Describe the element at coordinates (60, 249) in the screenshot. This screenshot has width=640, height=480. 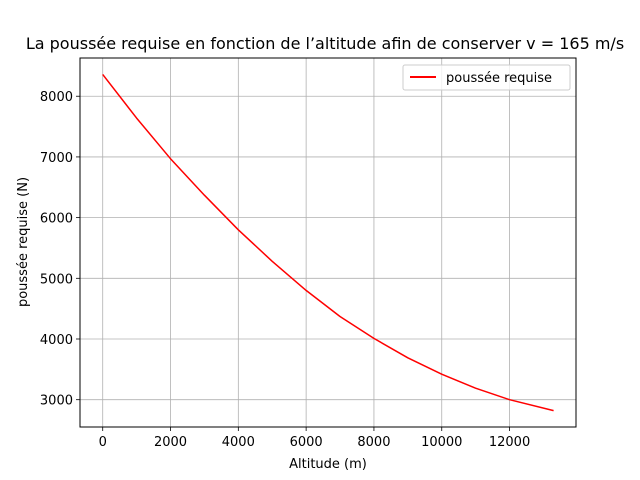
I see `y-axis-ticks: 3000 4000 5000 6000 7000 8000` at that location.